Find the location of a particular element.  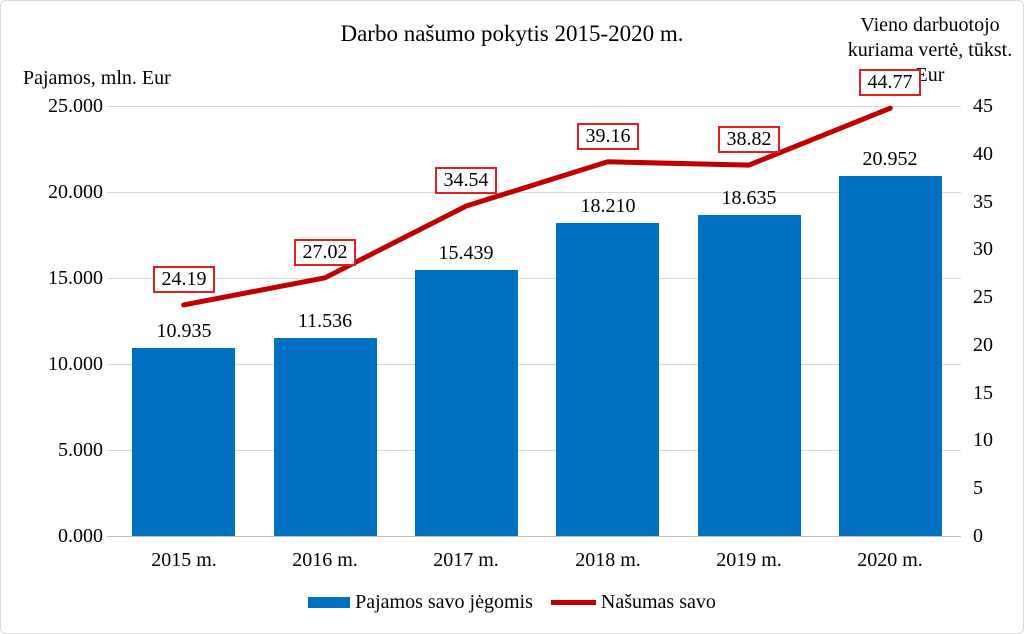

right-axis-tick-label: 30 is located at coordinates (983, 249).